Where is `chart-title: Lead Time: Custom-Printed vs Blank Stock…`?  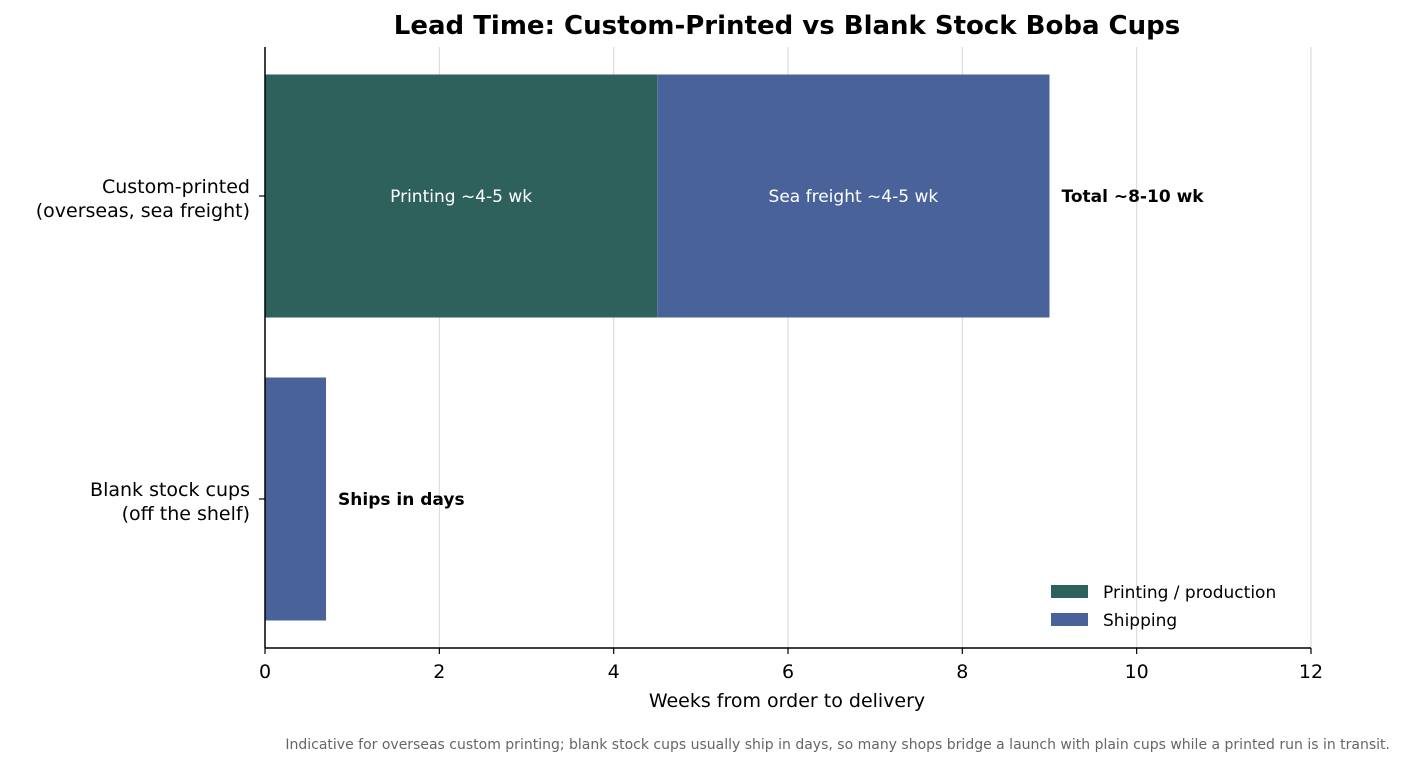
chart-title: Lead Time: Custom-Printed vs Blank Stock… is located at coordinates (787, 26).